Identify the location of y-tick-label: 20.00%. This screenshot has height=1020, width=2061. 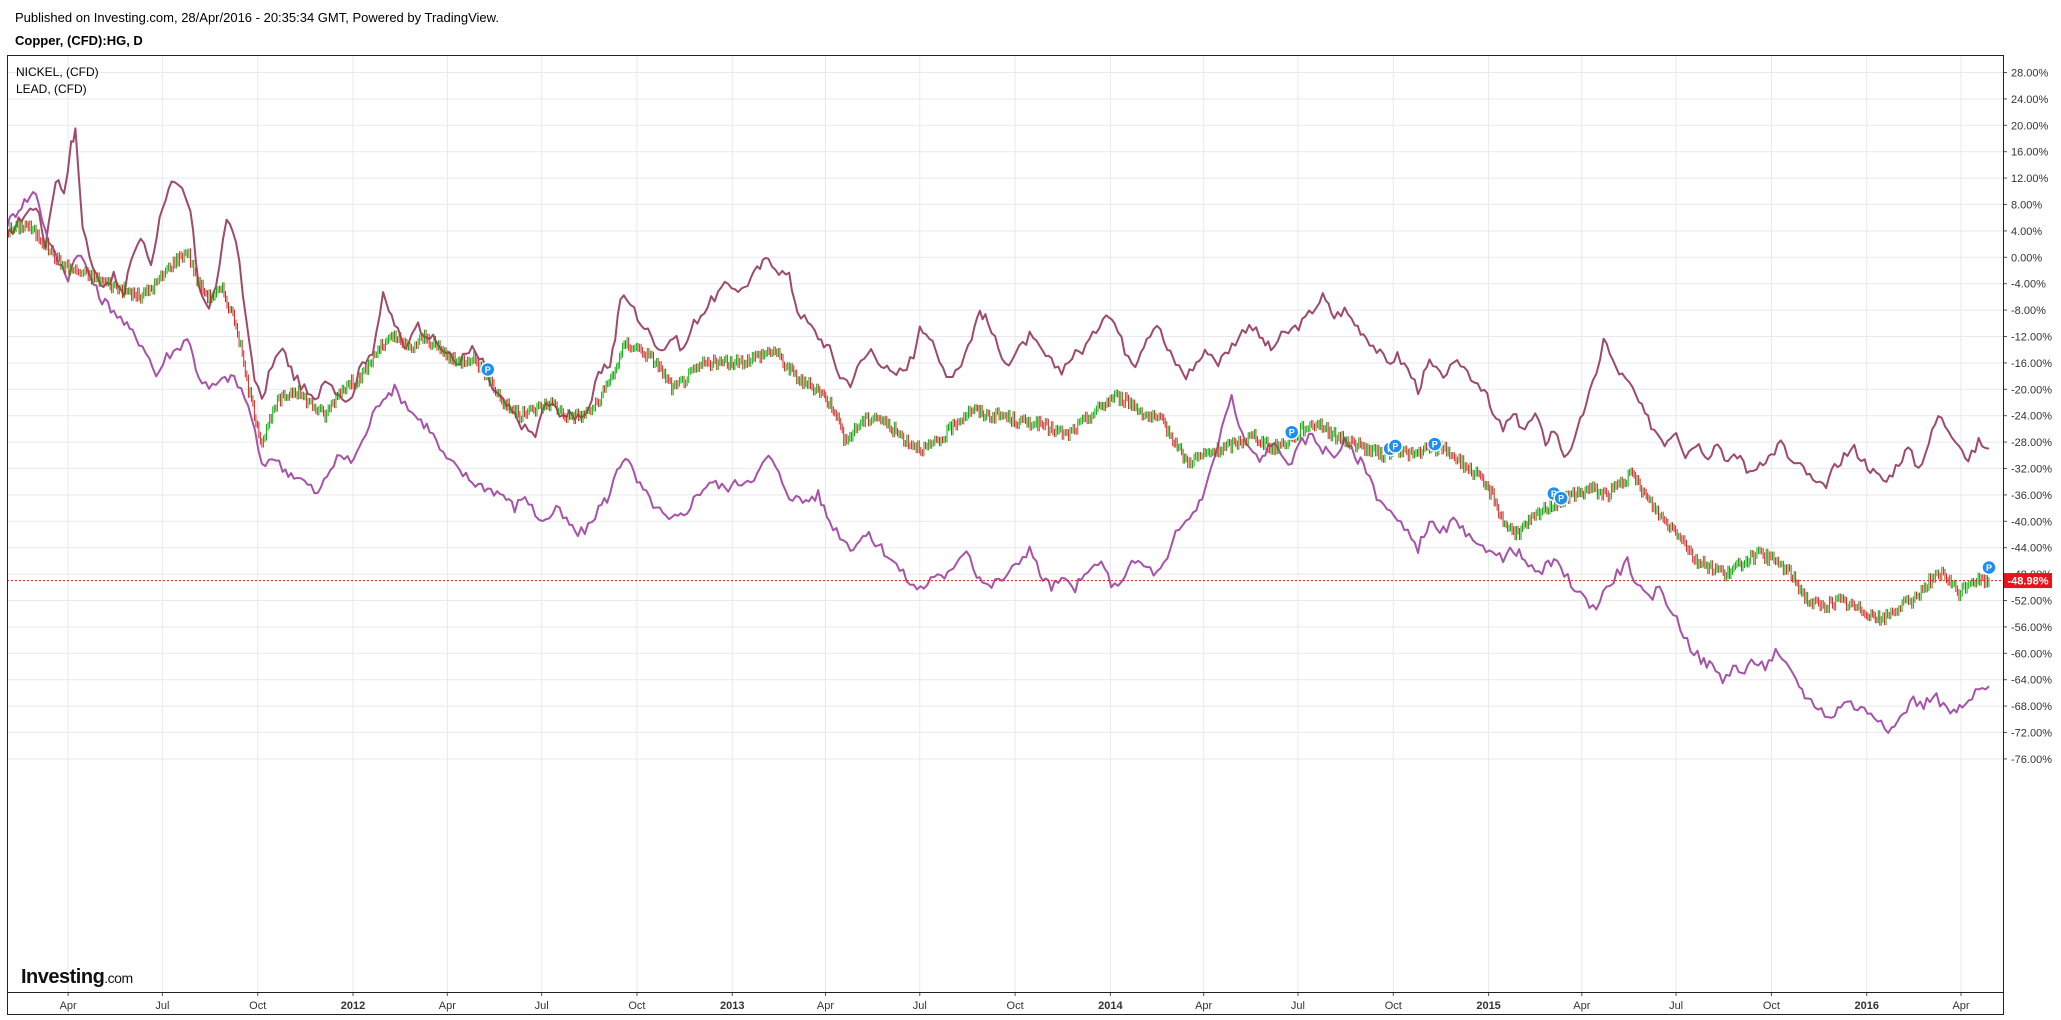
(2030, 126).